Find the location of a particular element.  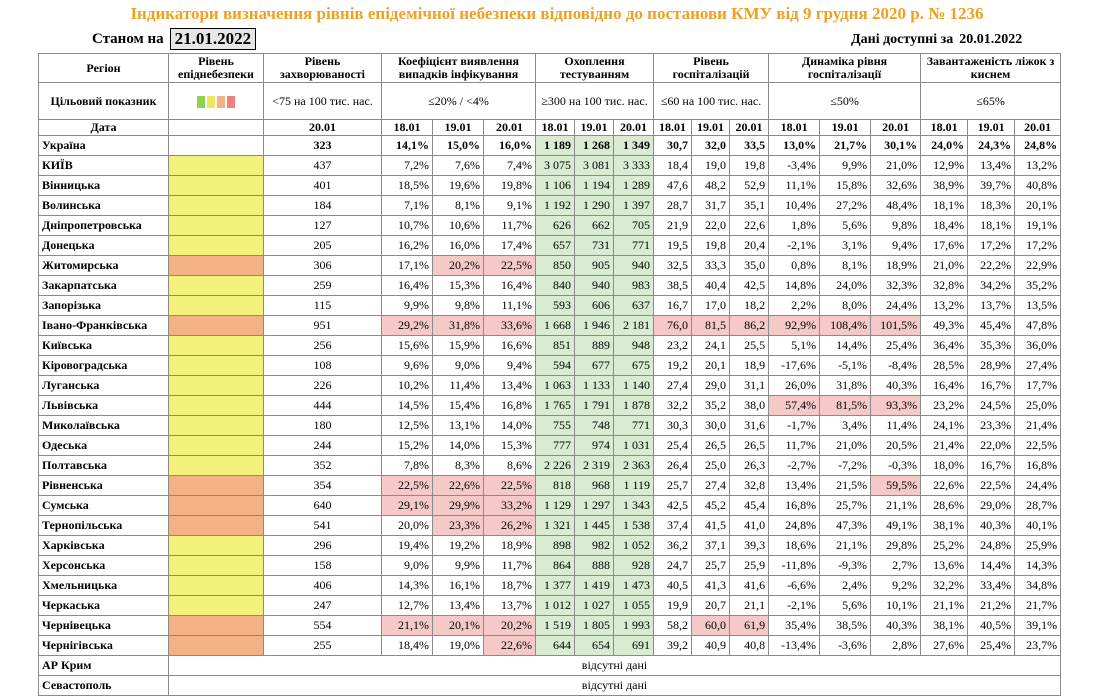

value-cell: 35,0 is located at coordinates (749, 265).